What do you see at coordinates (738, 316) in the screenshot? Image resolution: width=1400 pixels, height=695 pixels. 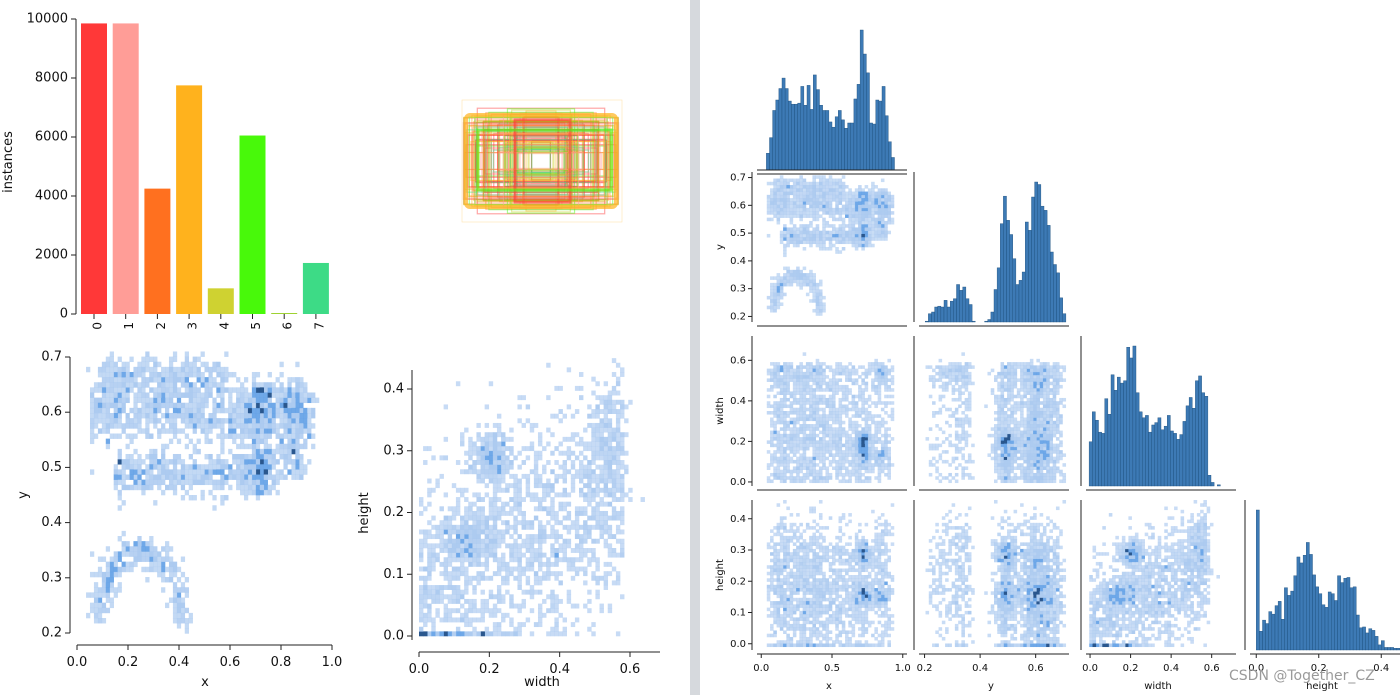 I see `y-tick-label: 0.2` at bounding box center [738, 316].